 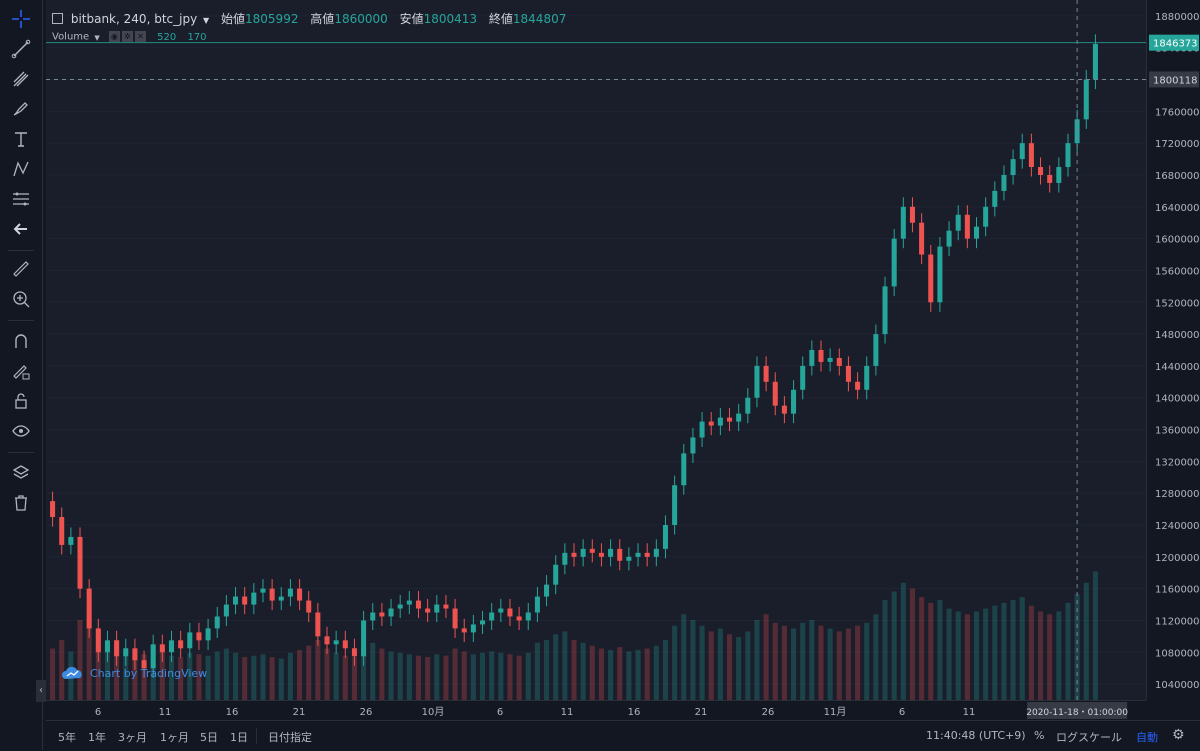 What do you see at coordinates (1177, 367) in the screenshot?
I see `price-tick-label: 1440000` at bounding box center [1177, 367].